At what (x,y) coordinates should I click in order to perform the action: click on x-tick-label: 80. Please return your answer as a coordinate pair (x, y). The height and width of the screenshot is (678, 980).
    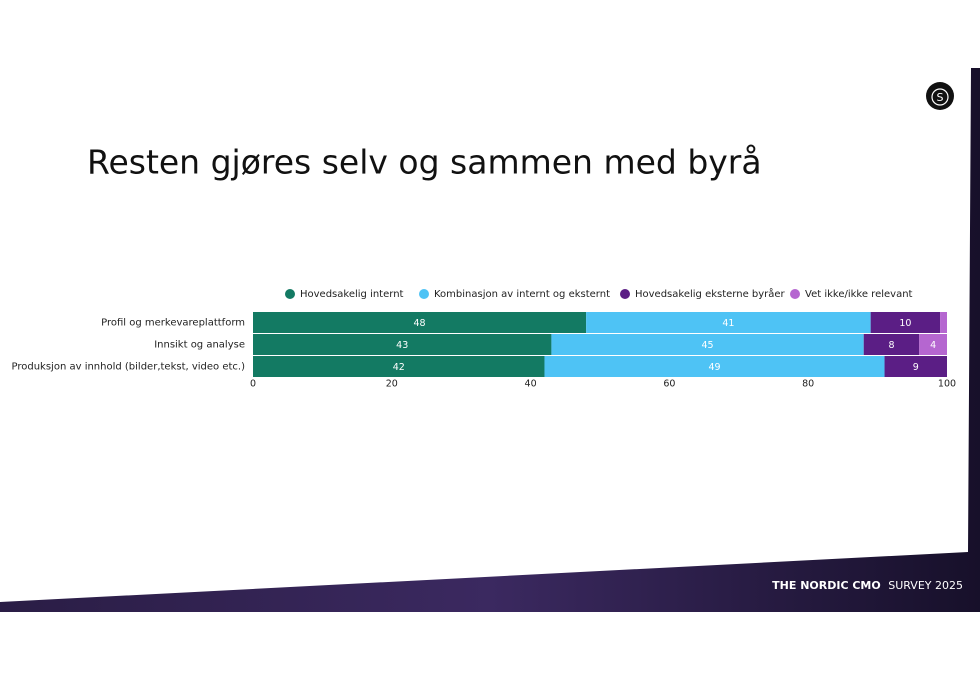
    Looking at the image, I should click on (808, 384).